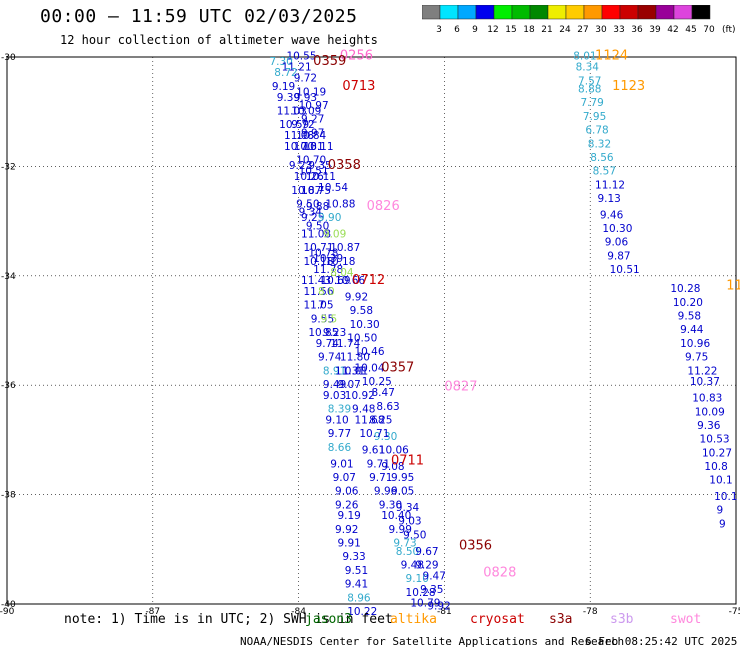 The image size is (740, 650). I want to click on wave-height-point: 11.31, so click(350, 371).